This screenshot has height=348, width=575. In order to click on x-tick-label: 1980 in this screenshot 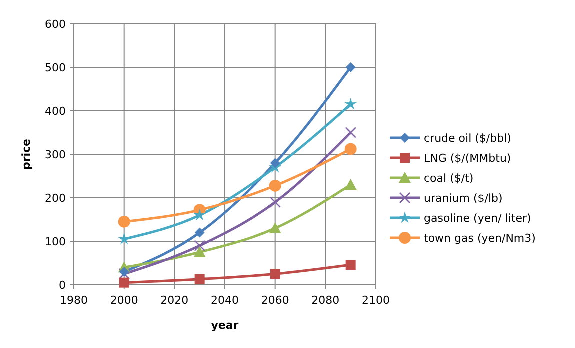, I will do `click(74, 300)`.